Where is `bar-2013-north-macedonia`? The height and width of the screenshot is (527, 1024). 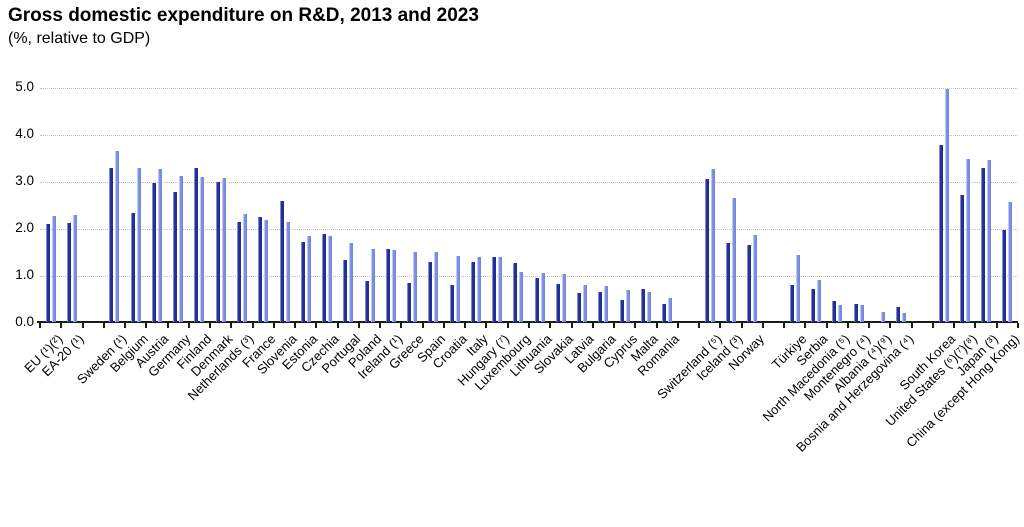
bar-2013-north-macedonia is located at coordinates (834, 311).